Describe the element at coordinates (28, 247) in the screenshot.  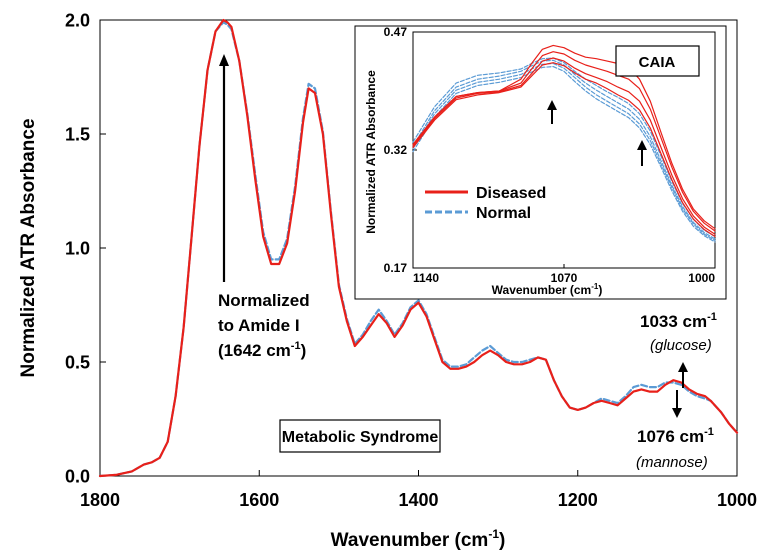
I see `main-y-axis-label: Normalized ATR Absorbance` at that location.